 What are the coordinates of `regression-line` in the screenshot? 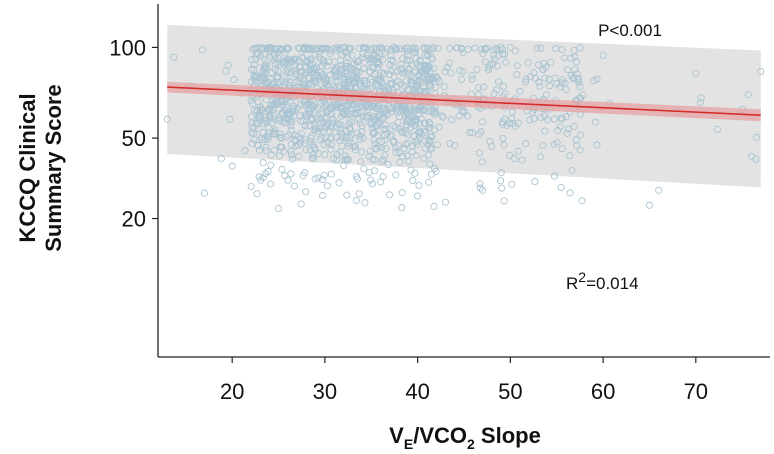 It's located at (464, 101).